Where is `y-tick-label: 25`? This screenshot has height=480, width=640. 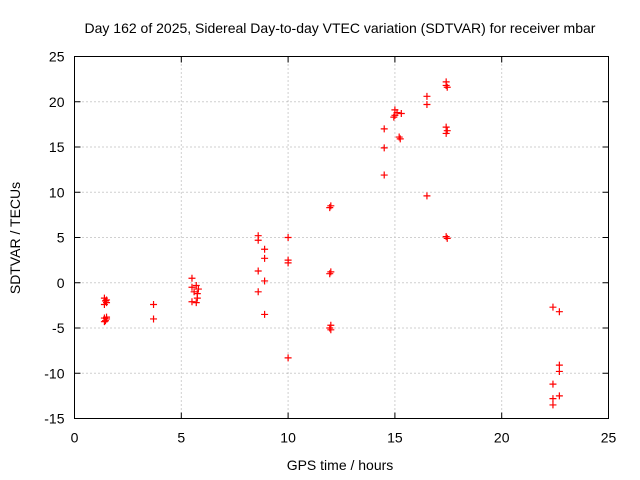 y-tick-label: 25 is located at coordinates (57, 57).